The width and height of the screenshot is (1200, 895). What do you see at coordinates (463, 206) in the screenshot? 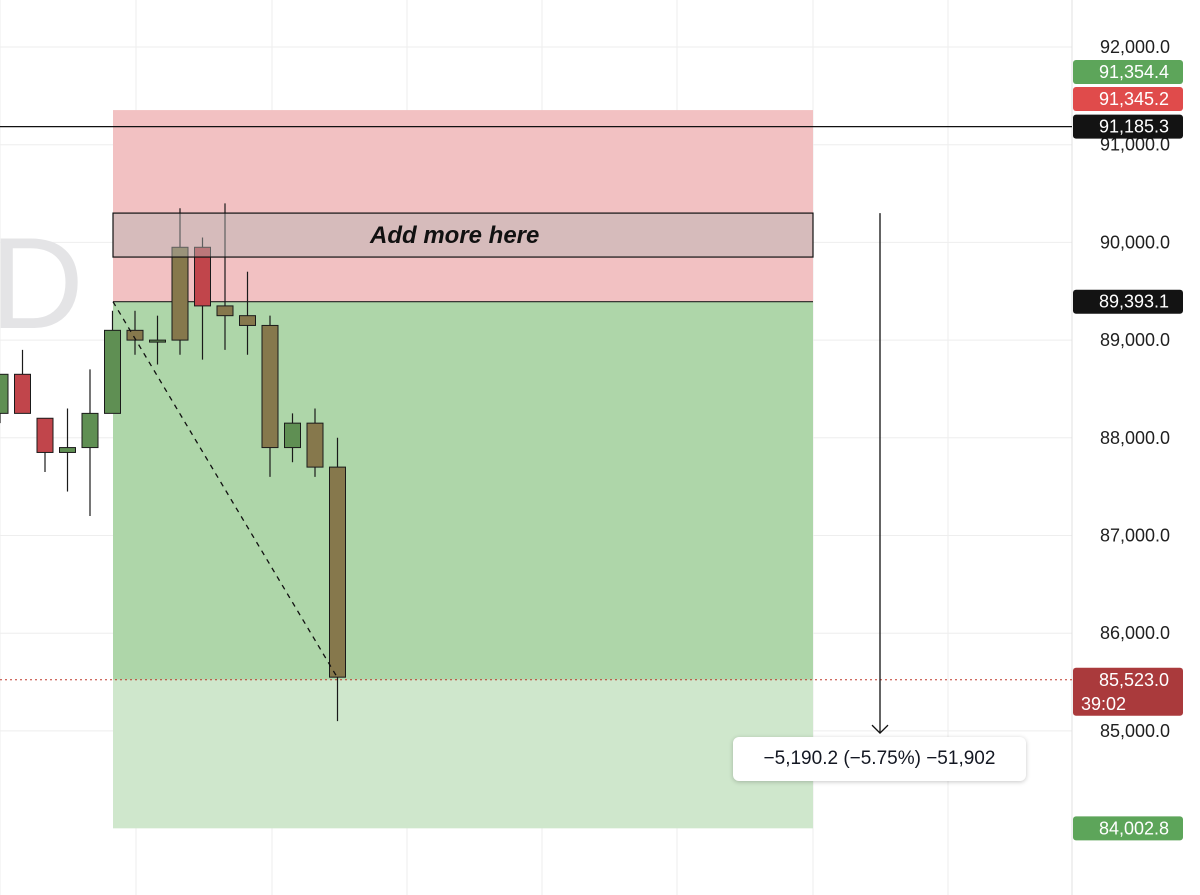
I see `stop-loss-zone` at bounding box center [463, 206].